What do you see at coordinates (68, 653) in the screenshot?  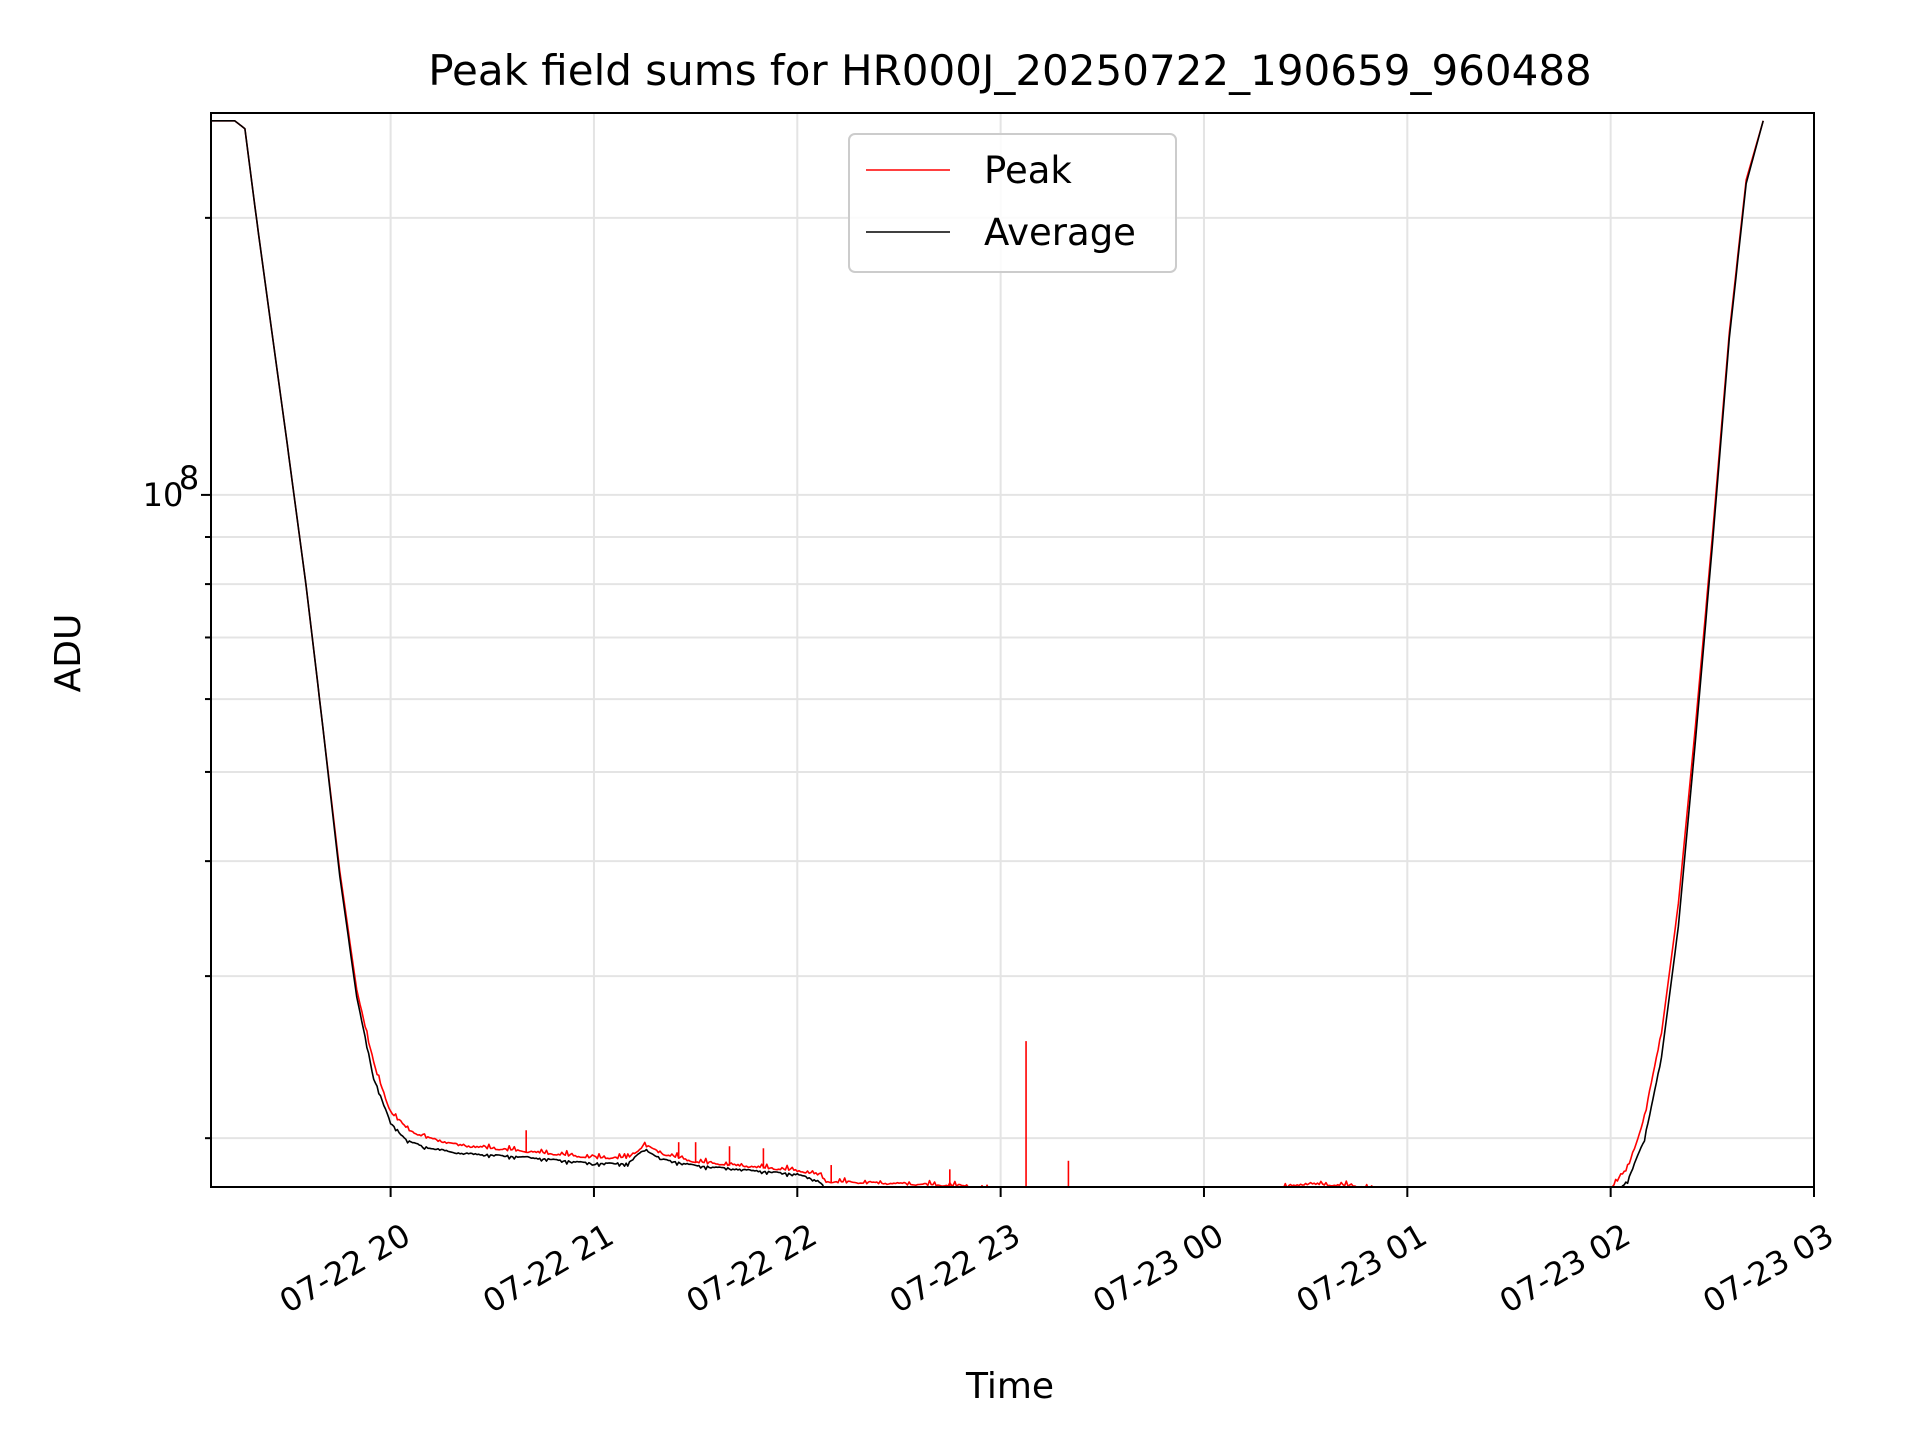 I see `y-axis-label: ADU` at bounding box center [68, 653].